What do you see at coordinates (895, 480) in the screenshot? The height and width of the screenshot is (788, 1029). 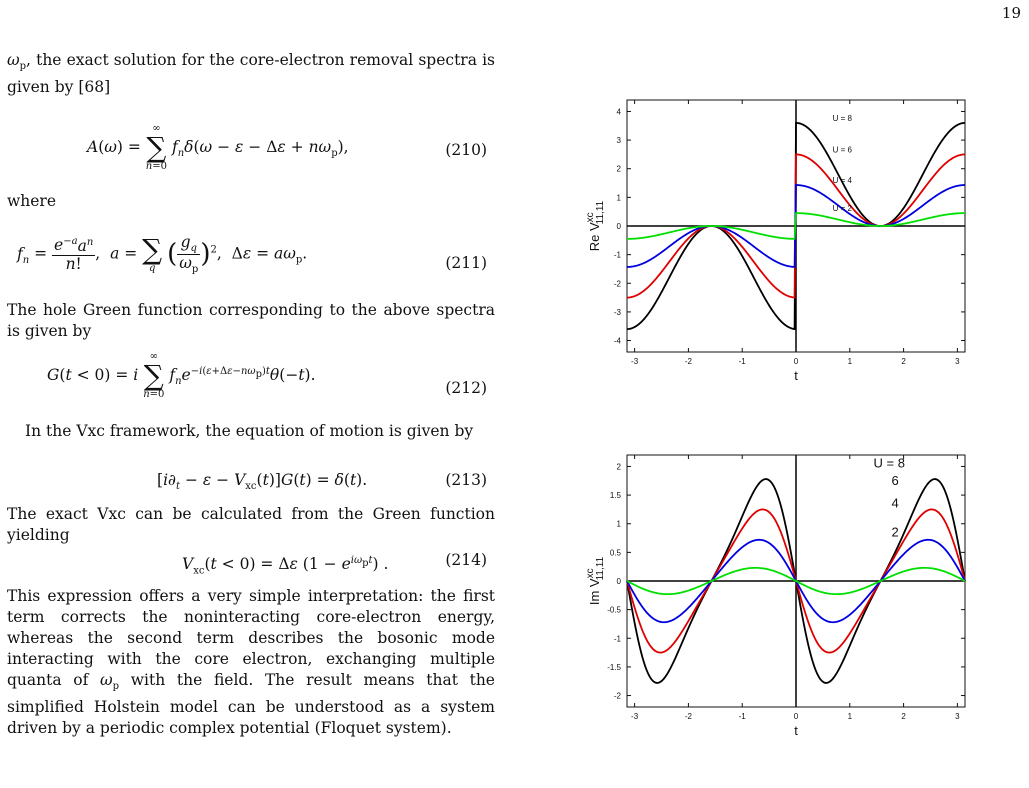 I see `series-label: 6` at bounding box center [895, 480].